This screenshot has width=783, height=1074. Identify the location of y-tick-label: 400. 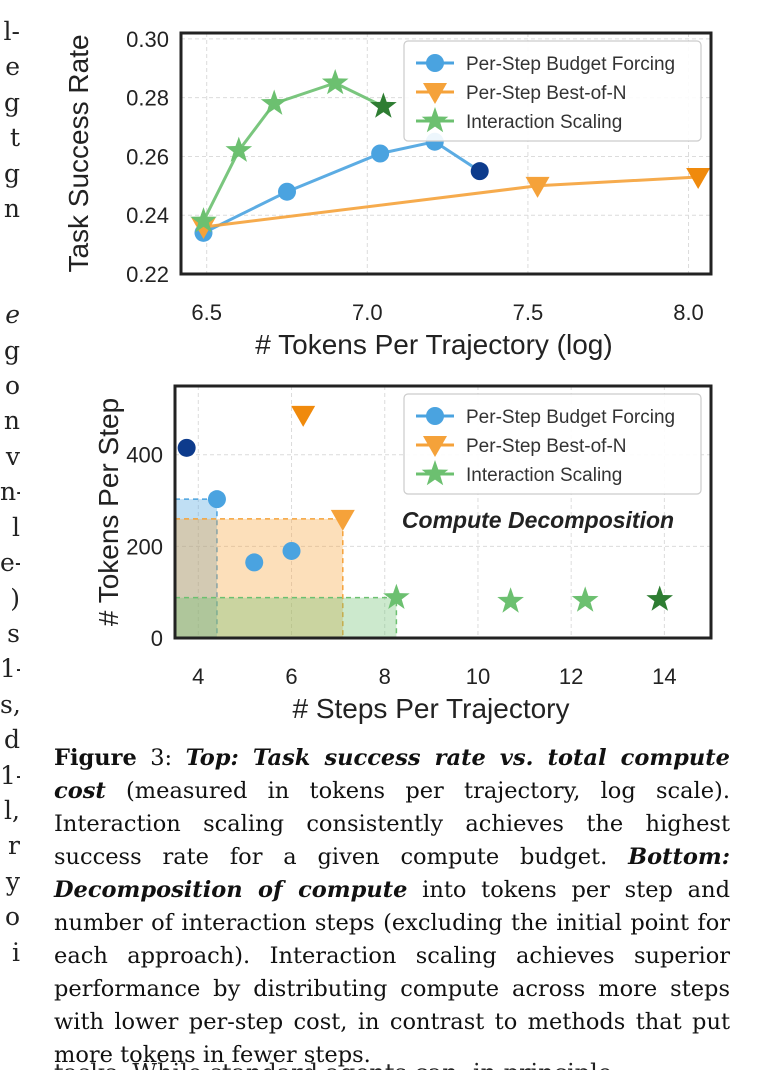
(144, 455).